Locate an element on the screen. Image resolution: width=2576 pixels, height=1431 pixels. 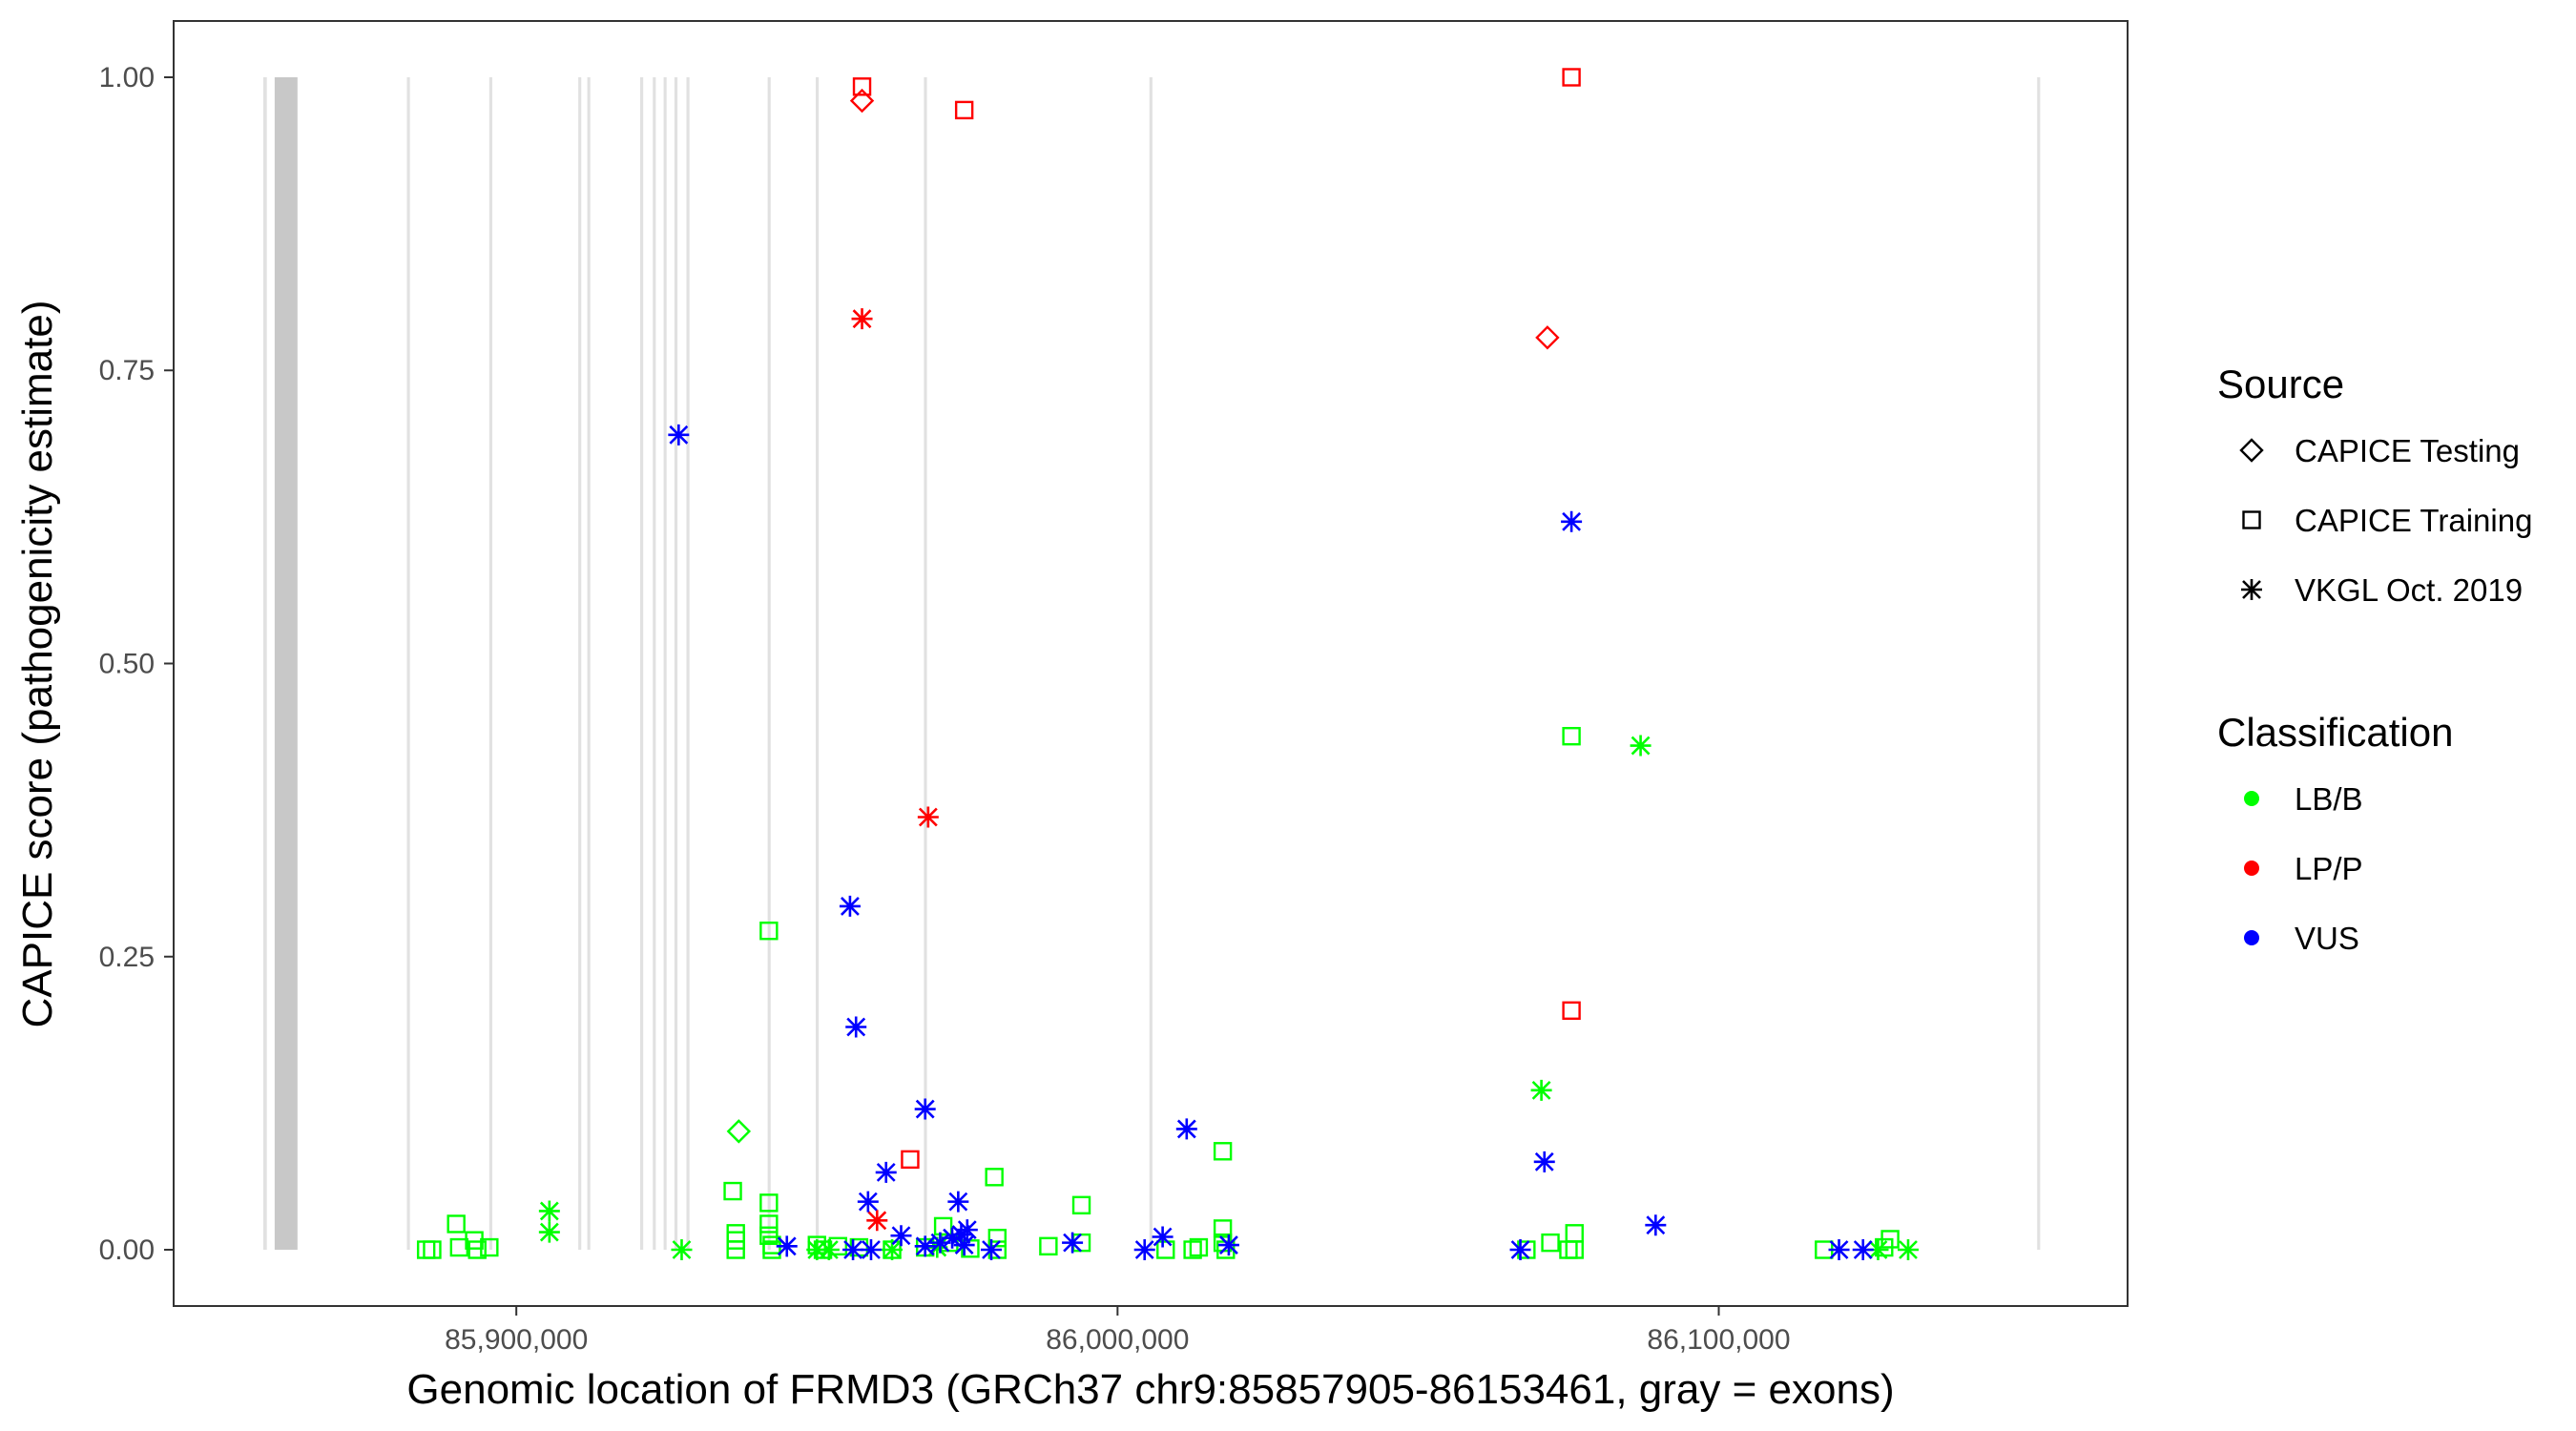
legend-label: LB/B is located at coordinates (2329, 799).